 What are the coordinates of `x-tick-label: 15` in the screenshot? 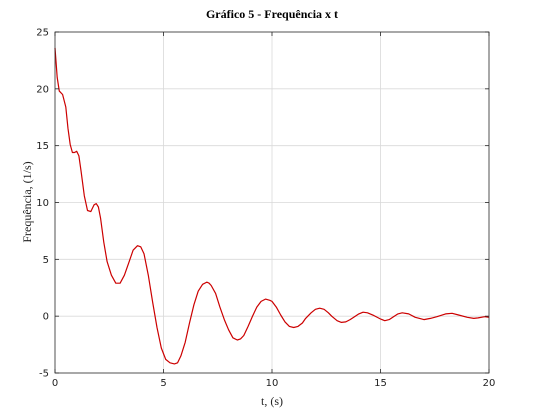 It's located at (380, 383).